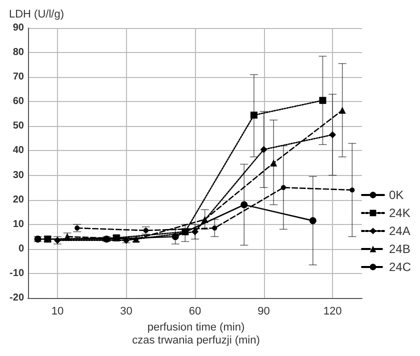 This screenshot has width=420, height=356. Describe the element at coordinates (399, 249) in the screenshot. I see `legend-label: 24B` at that location.